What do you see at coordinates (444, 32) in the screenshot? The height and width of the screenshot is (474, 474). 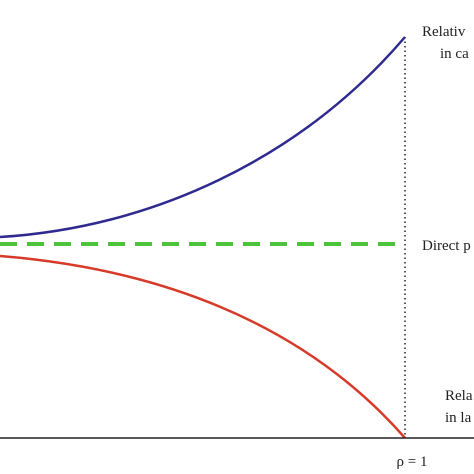 I see `upper-label: Relativ` at bounding box center [444, 32].